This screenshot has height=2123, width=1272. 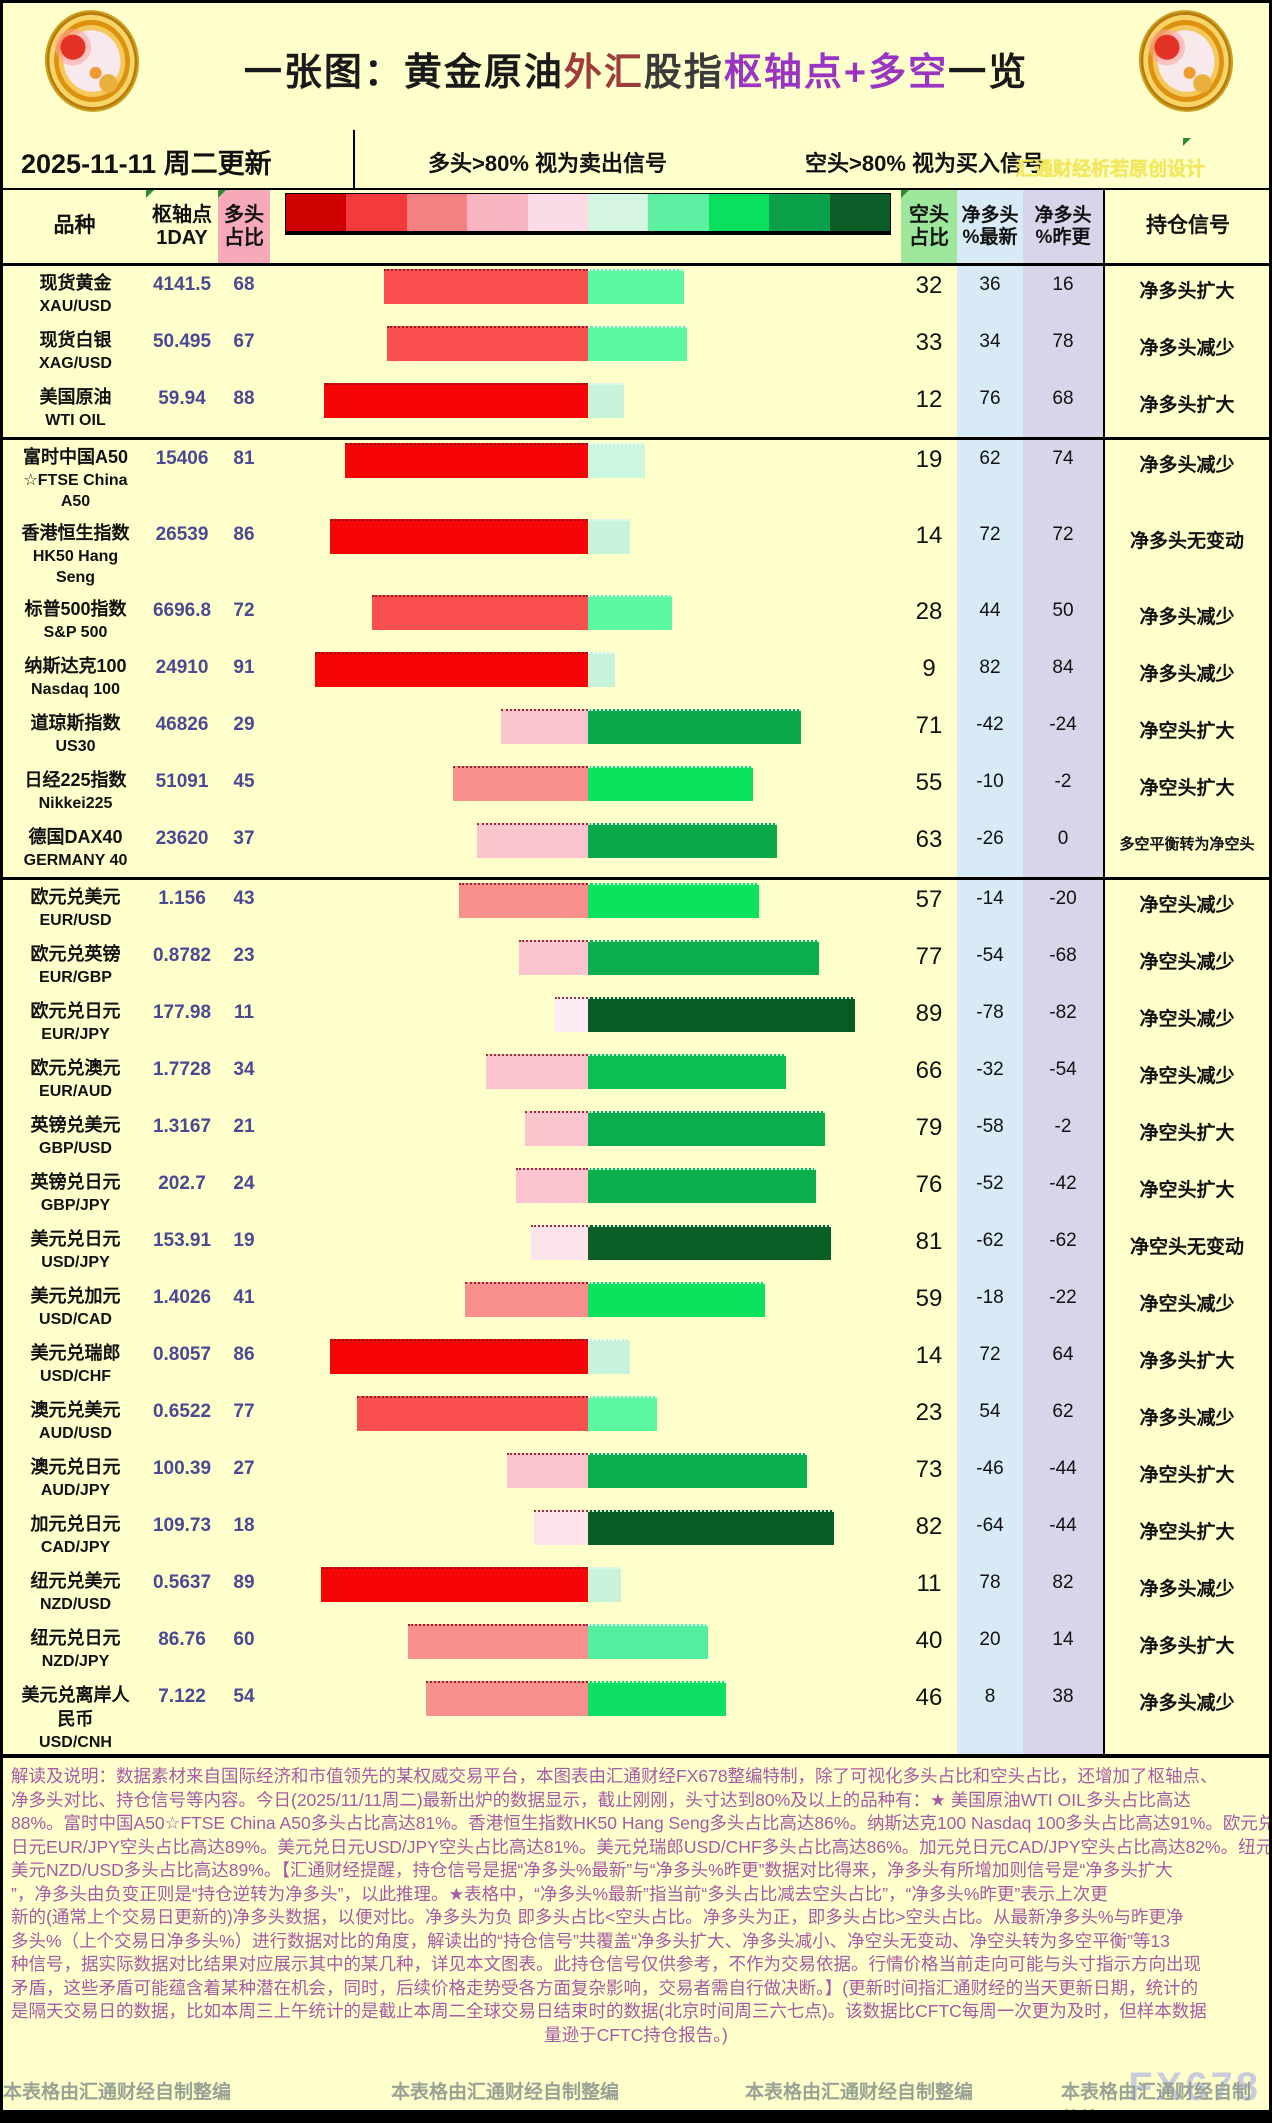 What do you see at coordinates (182, 1183) in the screenshot?
I see `pivot-value: 202.7` at bounding box center [182, 1183].